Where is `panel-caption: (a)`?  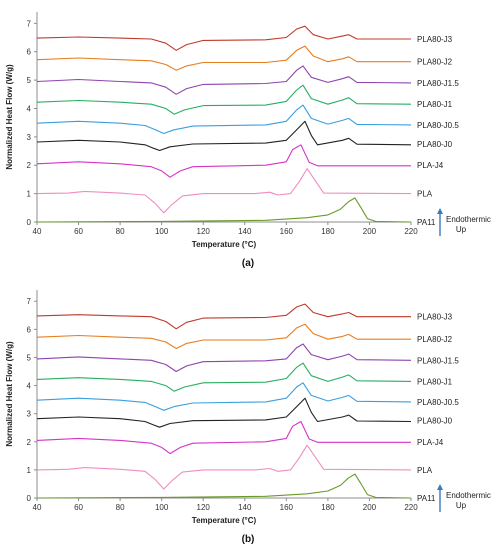
panel-caption: (a) is located at coordinates (248, 263).